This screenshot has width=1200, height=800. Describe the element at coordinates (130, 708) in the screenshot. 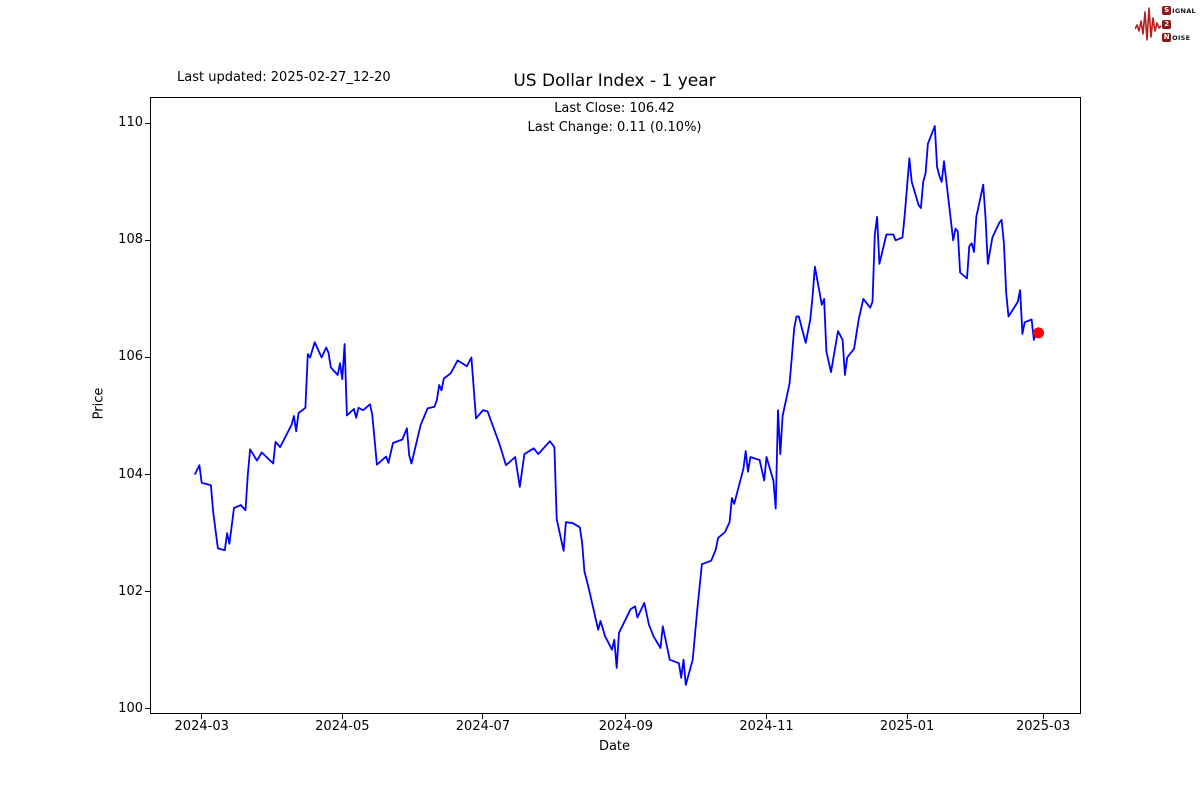

I see `y-tick-label: 100` at that location.